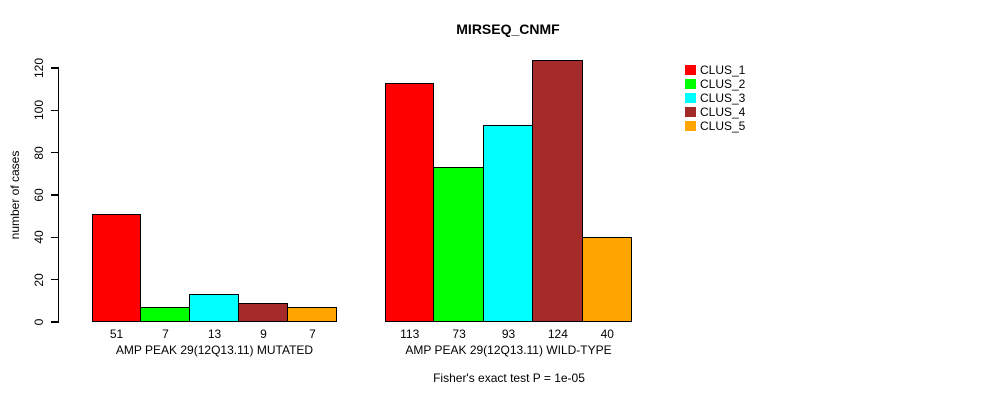 This screenshot has width=990, height=400. I want to click on fisher-test-annotation: Fisher's exact test P = 1e-05, so click(509, 378).